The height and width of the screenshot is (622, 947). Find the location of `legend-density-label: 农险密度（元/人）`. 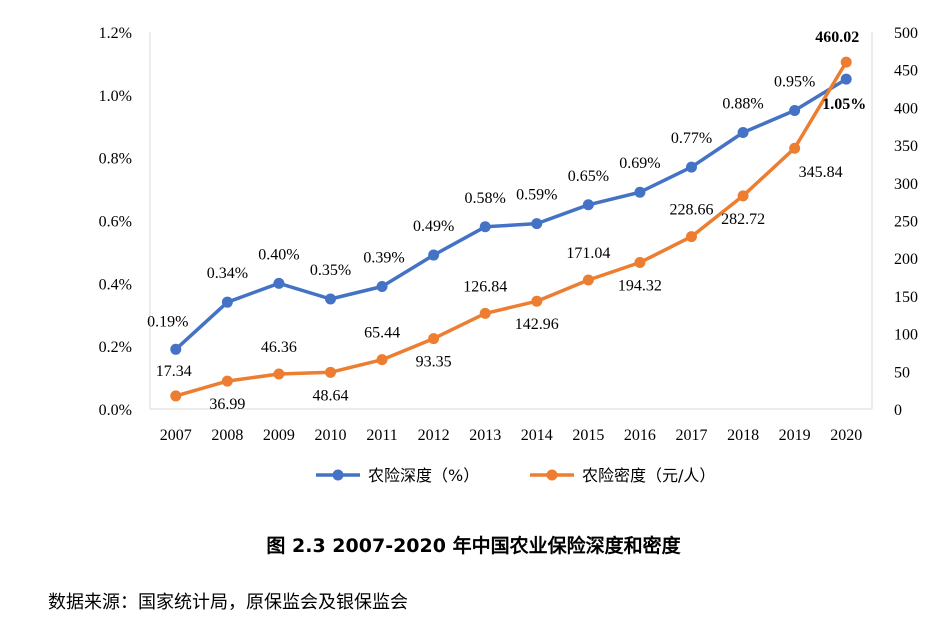

legend-density-label: 农险密度（元/人） is located at coordinates (648, 475).